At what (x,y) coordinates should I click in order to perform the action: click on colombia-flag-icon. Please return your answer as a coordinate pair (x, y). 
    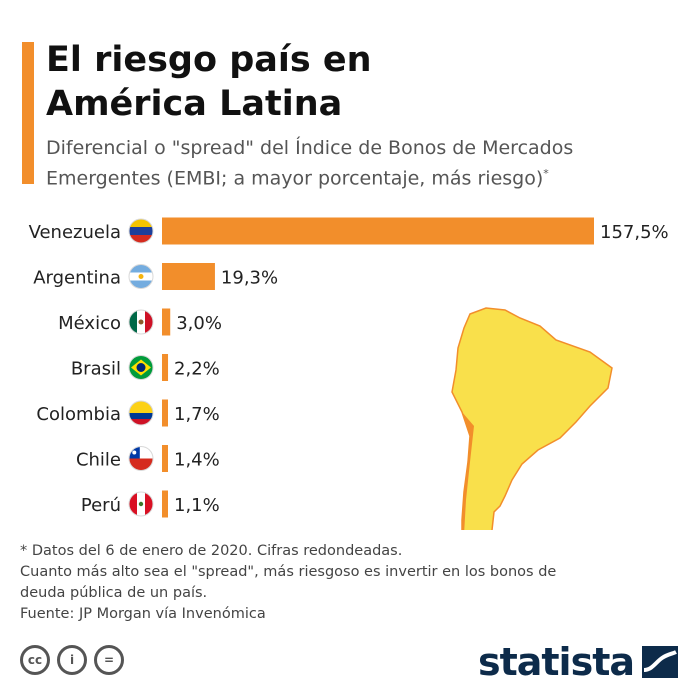
    Looking at the image, I should click on (141, 413).